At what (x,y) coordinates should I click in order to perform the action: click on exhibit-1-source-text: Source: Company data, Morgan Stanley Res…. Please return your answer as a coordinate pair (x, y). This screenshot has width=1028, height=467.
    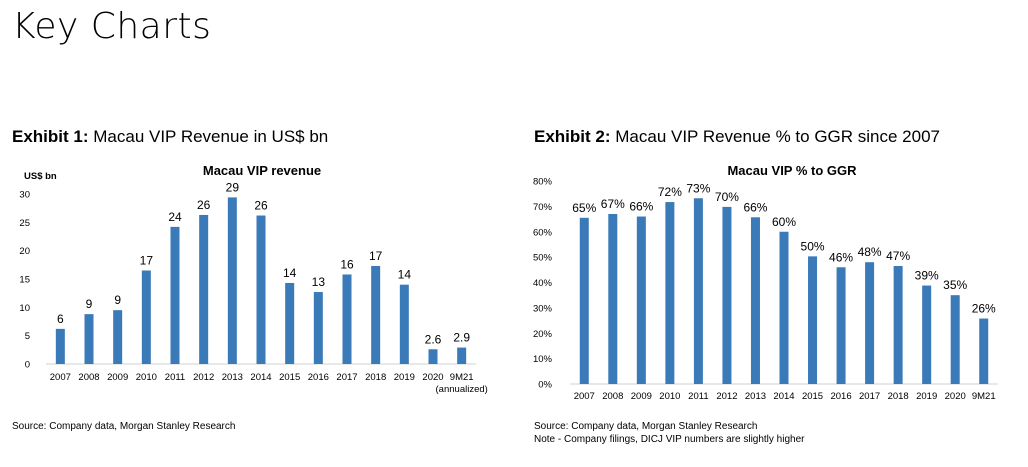
    Looking at the image, I should click on (124, 426).